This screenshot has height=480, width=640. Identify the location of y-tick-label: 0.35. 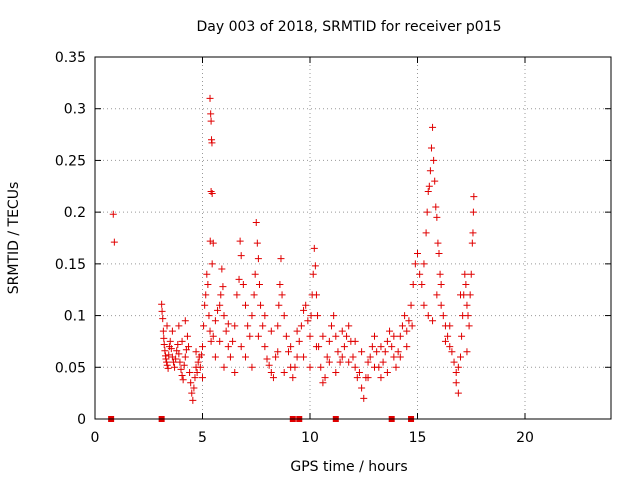
(70, 58).